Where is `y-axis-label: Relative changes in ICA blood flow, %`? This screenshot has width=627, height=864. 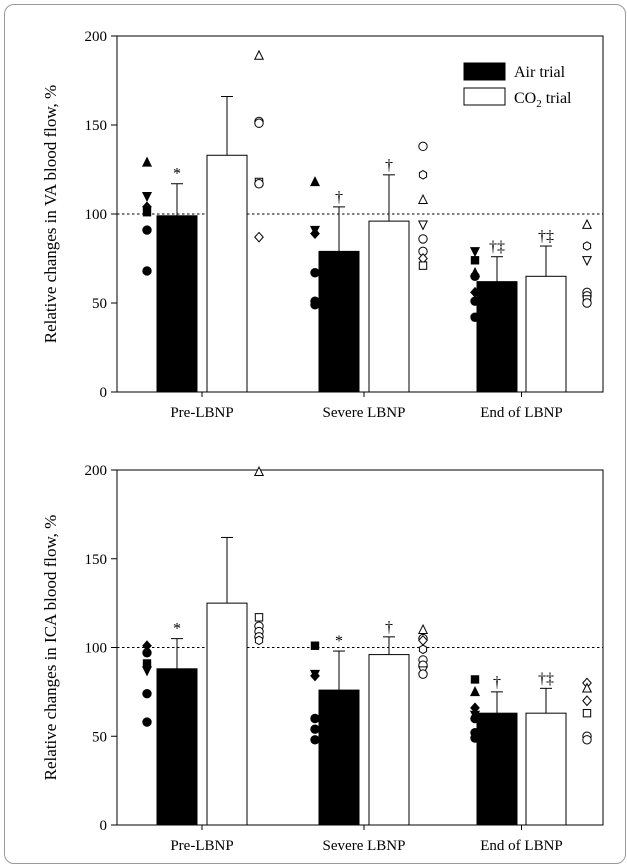
y-axis-label: Relative changes in ICA blood flow, % is located at coordinates (50, 648).